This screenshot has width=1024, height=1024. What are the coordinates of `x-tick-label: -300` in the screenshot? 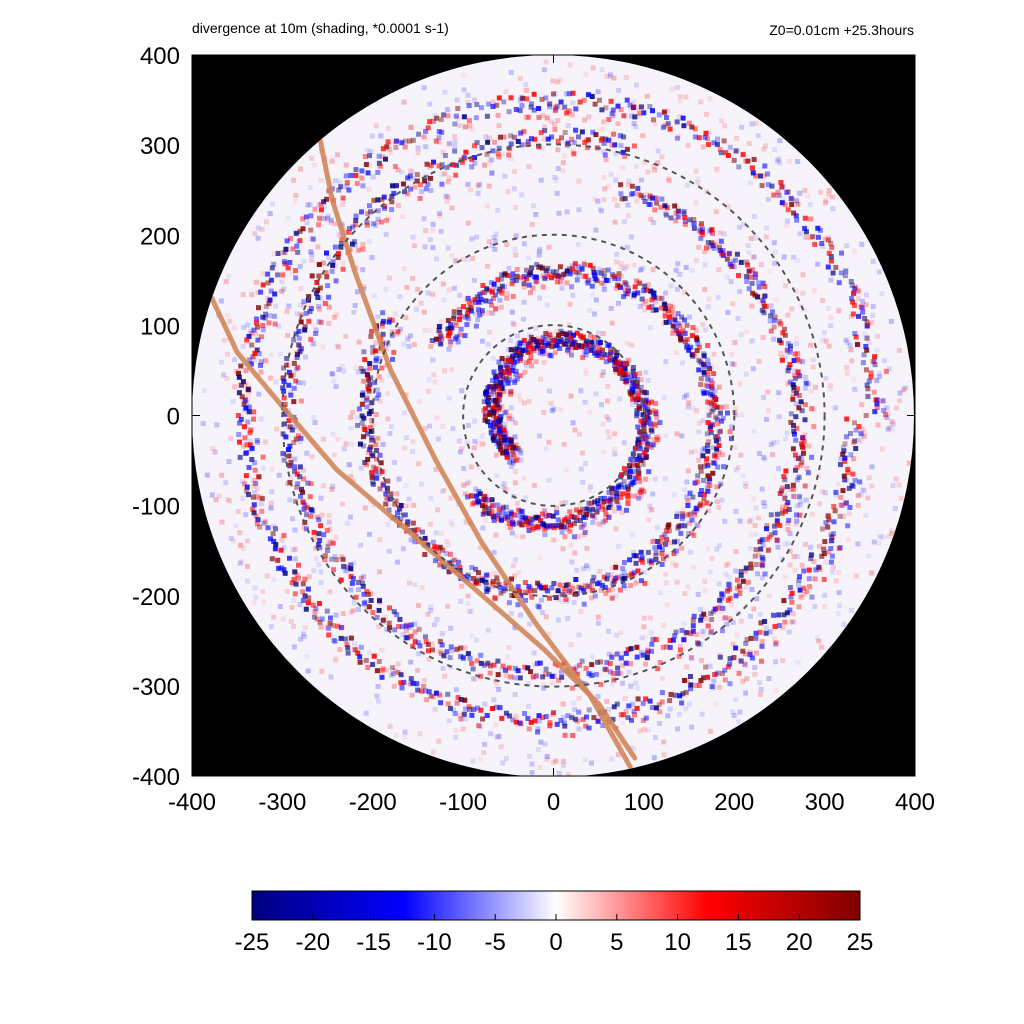 It's located at (282, 802).